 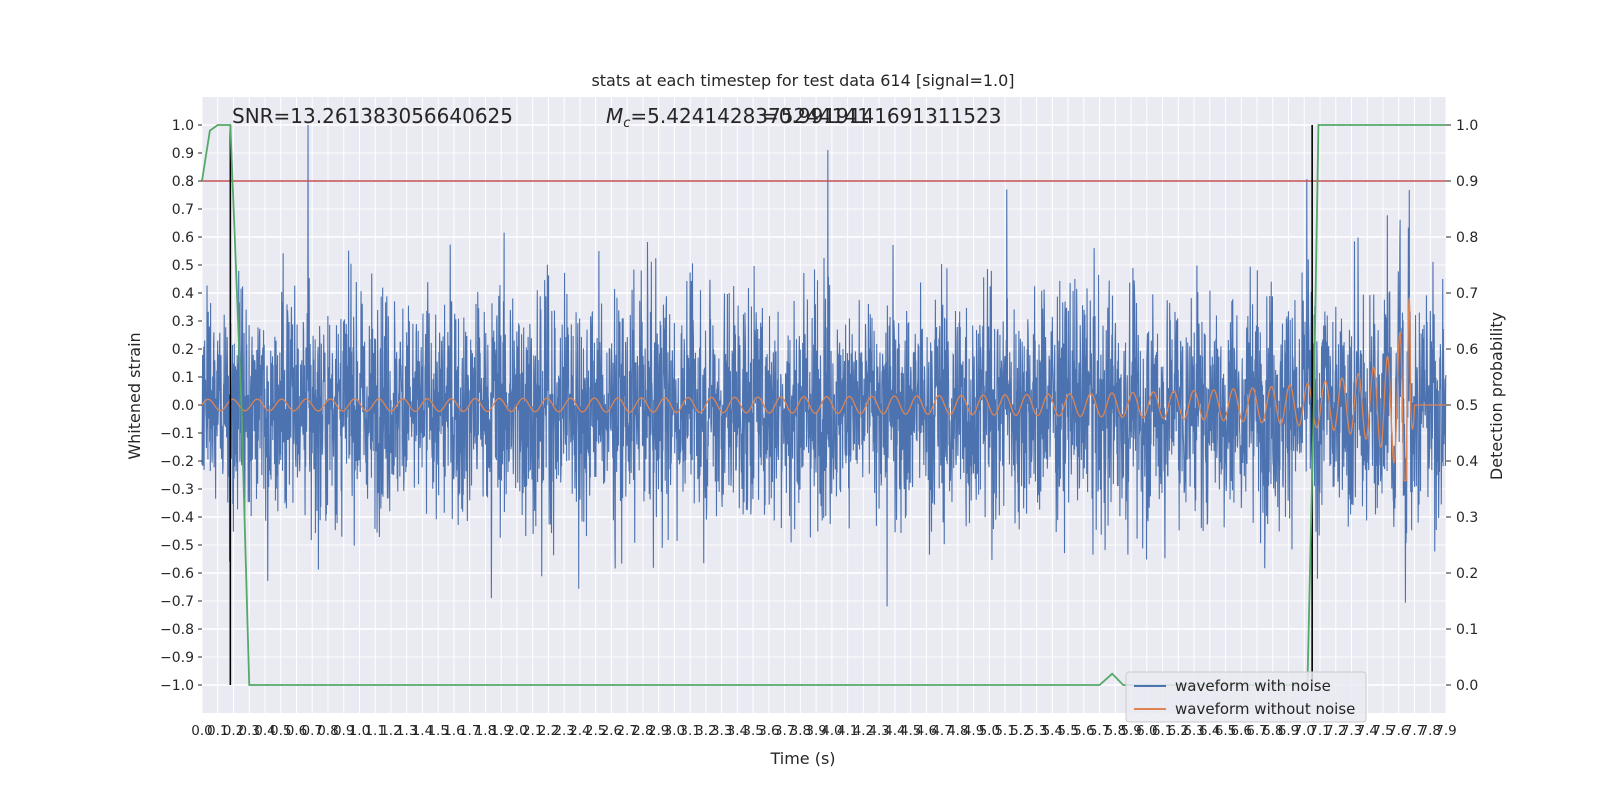 I want to click on x-tick-label: 4.6, so click(x=926, y=731).